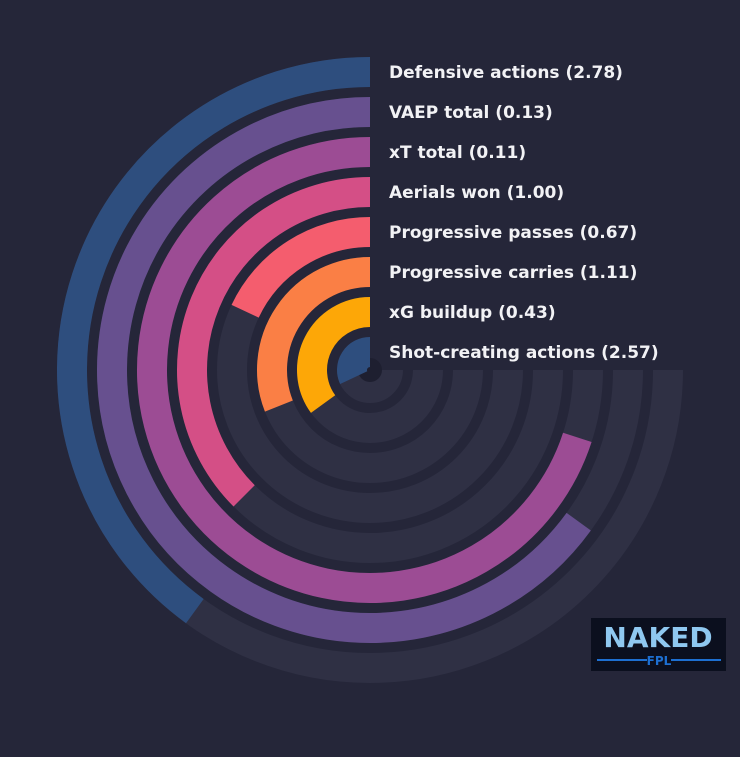 Image resolution: width=740 pixels, height=757 pixels. I want to click on bar-aerials-won, so click(274, 342).